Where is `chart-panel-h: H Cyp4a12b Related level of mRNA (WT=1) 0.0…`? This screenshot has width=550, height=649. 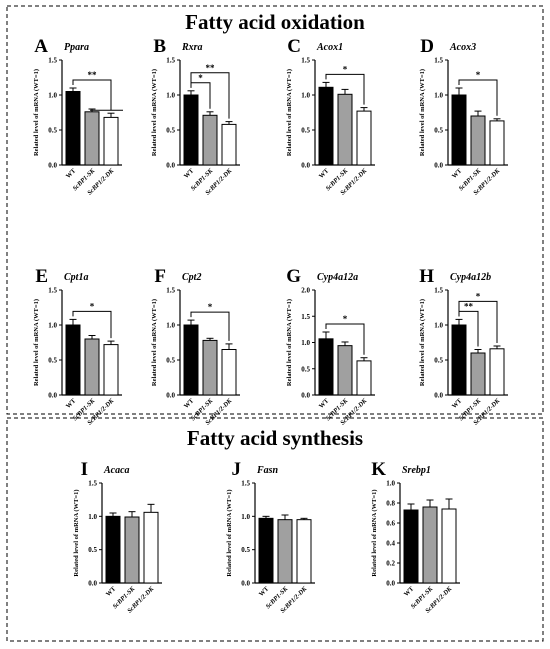
chart-panel-h: H Cyp4a12b Related level of mRNA (WT=1) 0.0… is located at coordinates (463, 346).